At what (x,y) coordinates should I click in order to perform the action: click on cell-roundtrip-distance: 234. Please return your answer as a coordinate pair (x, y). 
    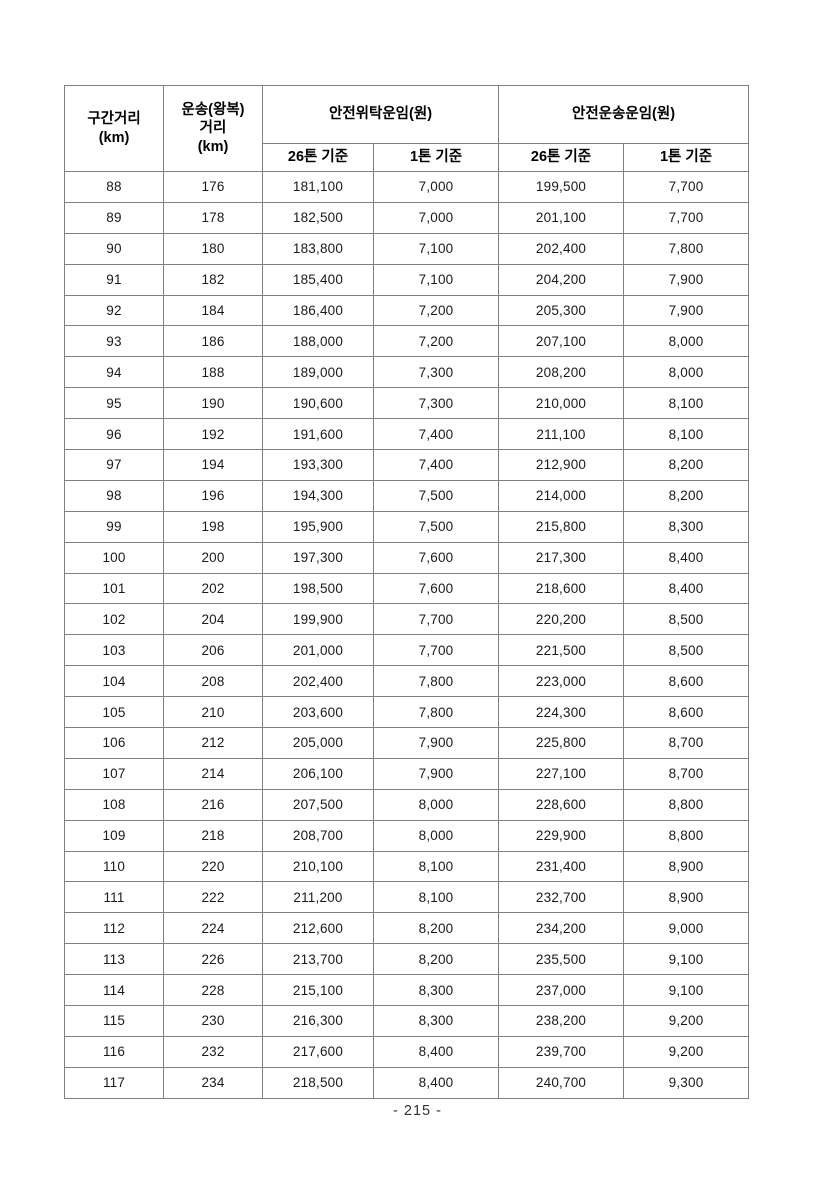
    Looking at the image, I should click on (213, 1082).